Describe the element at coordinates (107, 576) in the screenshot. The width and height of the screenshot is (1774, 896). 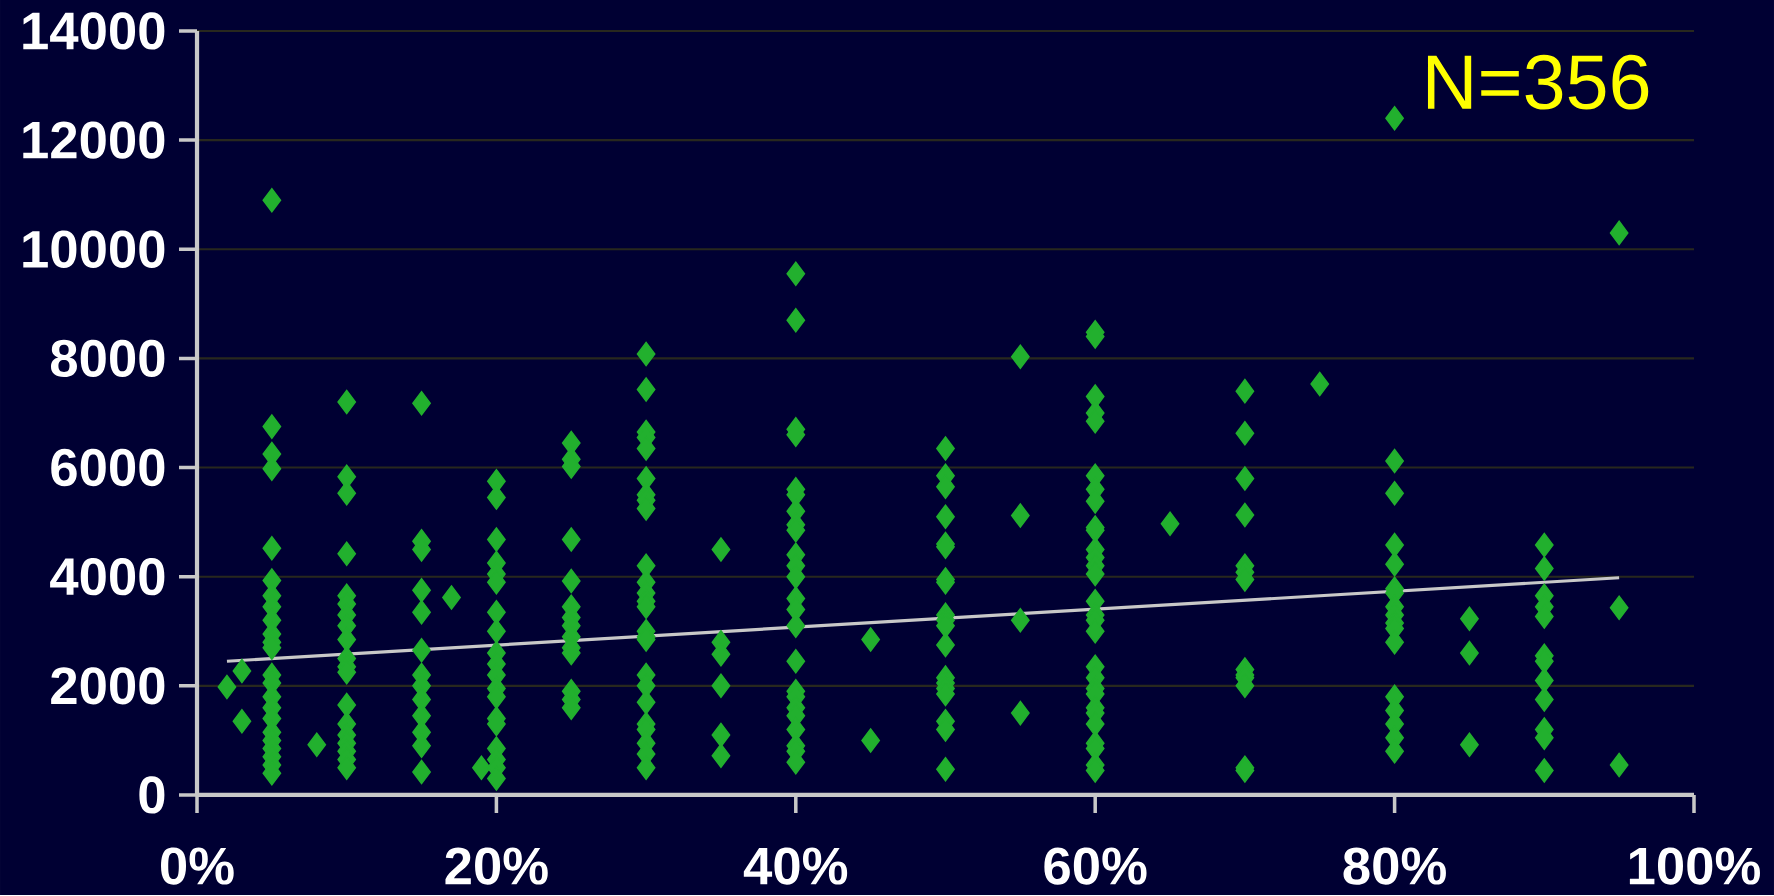
I see `y-tick-label: 4000` at that location.